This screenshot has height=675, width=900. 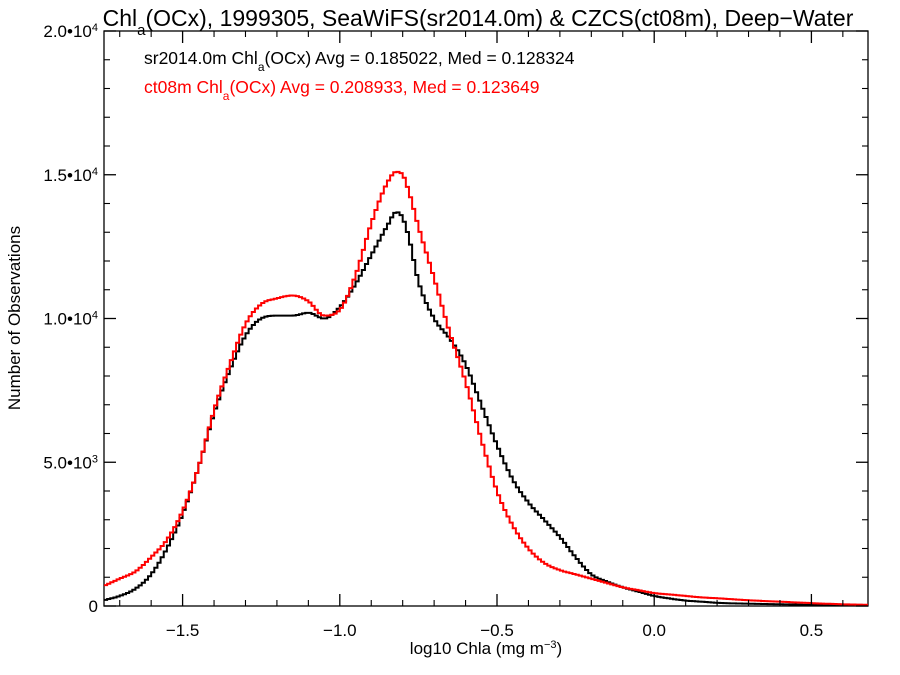 What do you see at coordinates (340, 630) in the screenshot?
I see `x-tick-label: −1.0` at bounding box center [340, 630].